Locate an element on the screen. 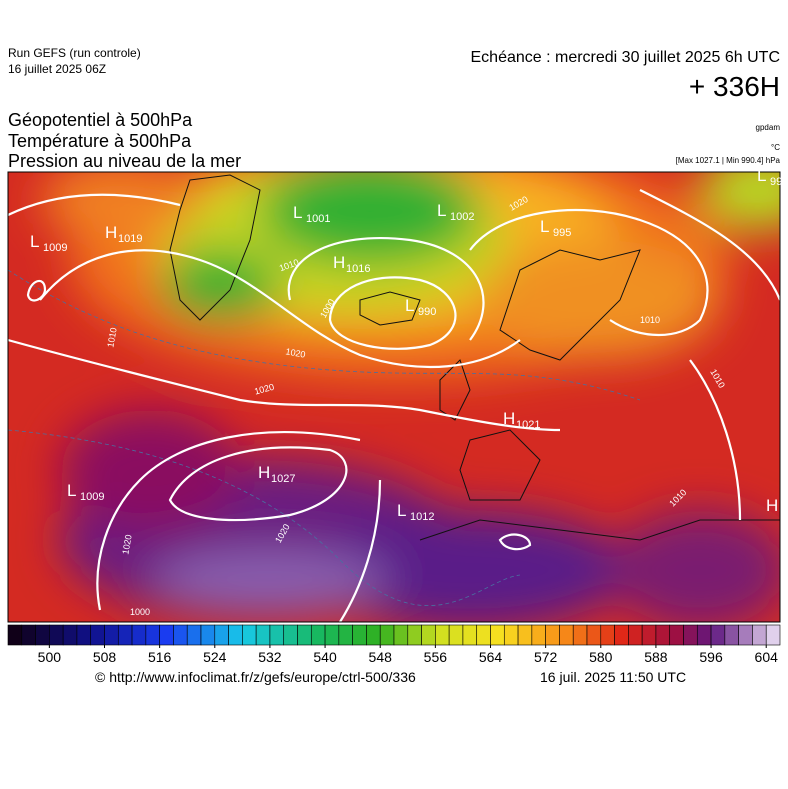 This screenshot has width=788, height=789. colorbar-tick-label: 588 is located at coordinates (656, 657).